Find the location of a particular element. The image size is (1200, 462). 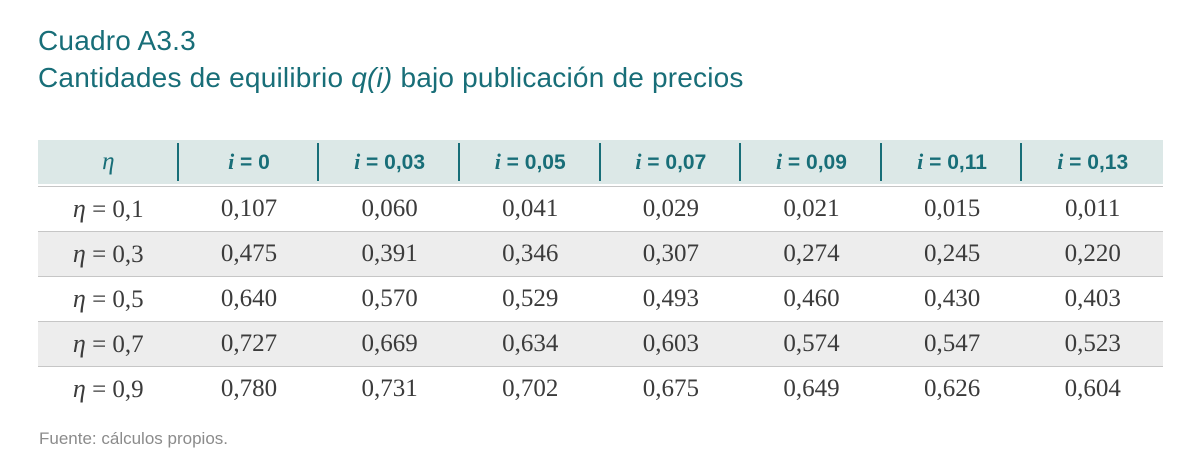

table-number: Cuadro A3.3 is located at coordinates (117, 40).